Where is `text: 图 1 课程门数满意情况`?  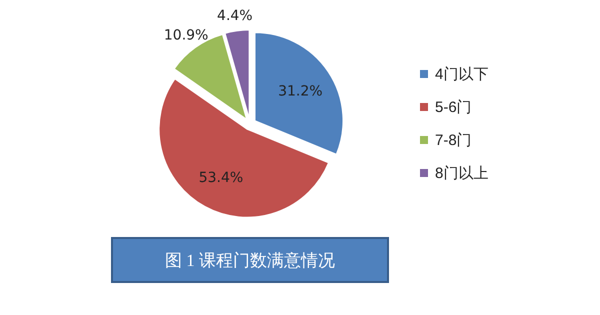
text: 图 1 课程门数满意情况 is located at coordinates (250, 260).